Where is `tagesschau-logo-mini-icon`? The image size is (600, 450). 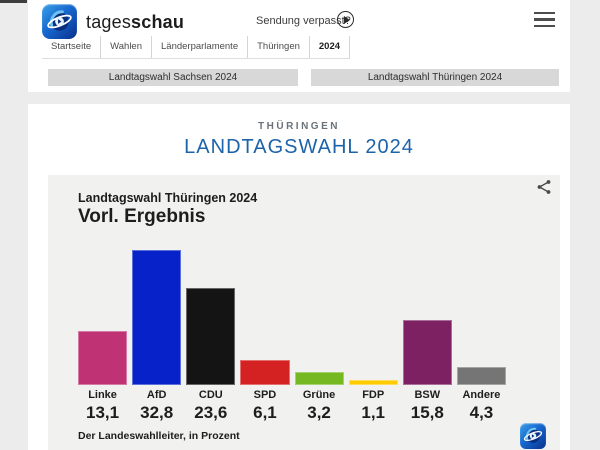
tagesschau-logo-mini-icon is located at coordinates (533, 436).